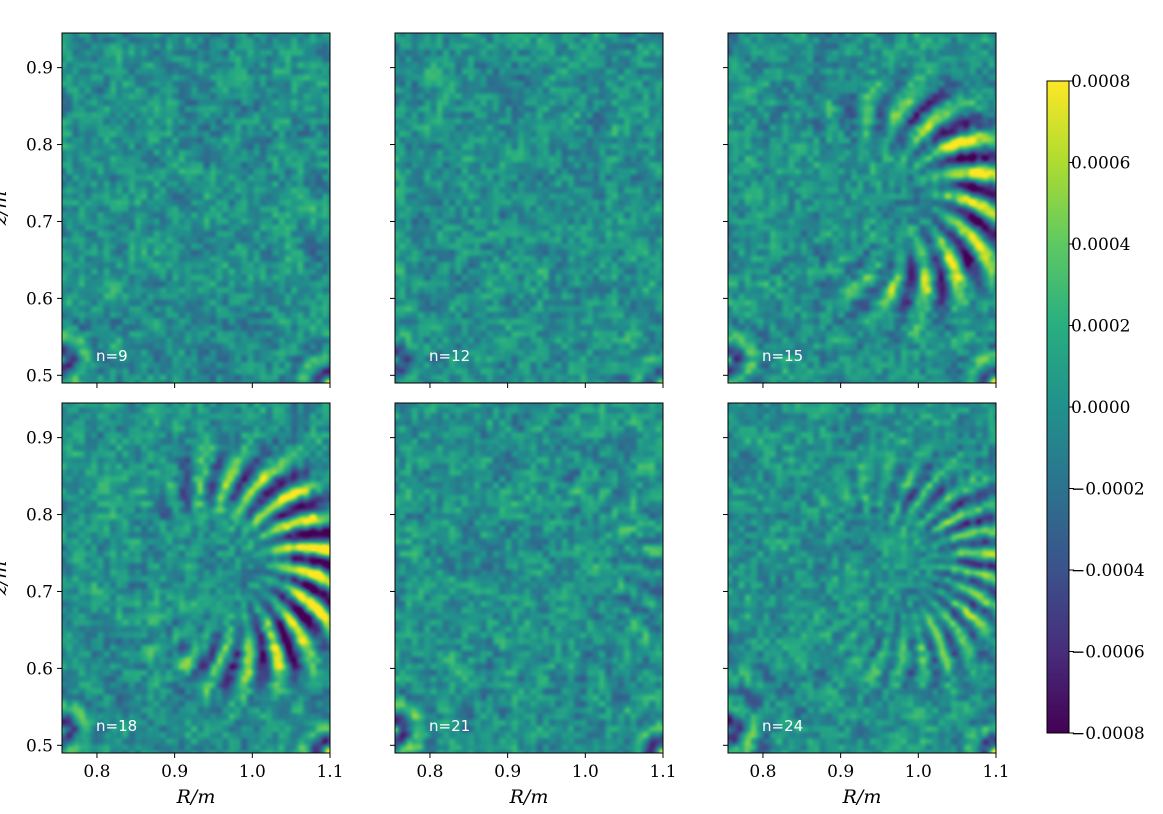 The image size is (1163, 814). Describe the element at coordinates (782, 356) in the screenshot. I see `panel-label: n=15` at that location.